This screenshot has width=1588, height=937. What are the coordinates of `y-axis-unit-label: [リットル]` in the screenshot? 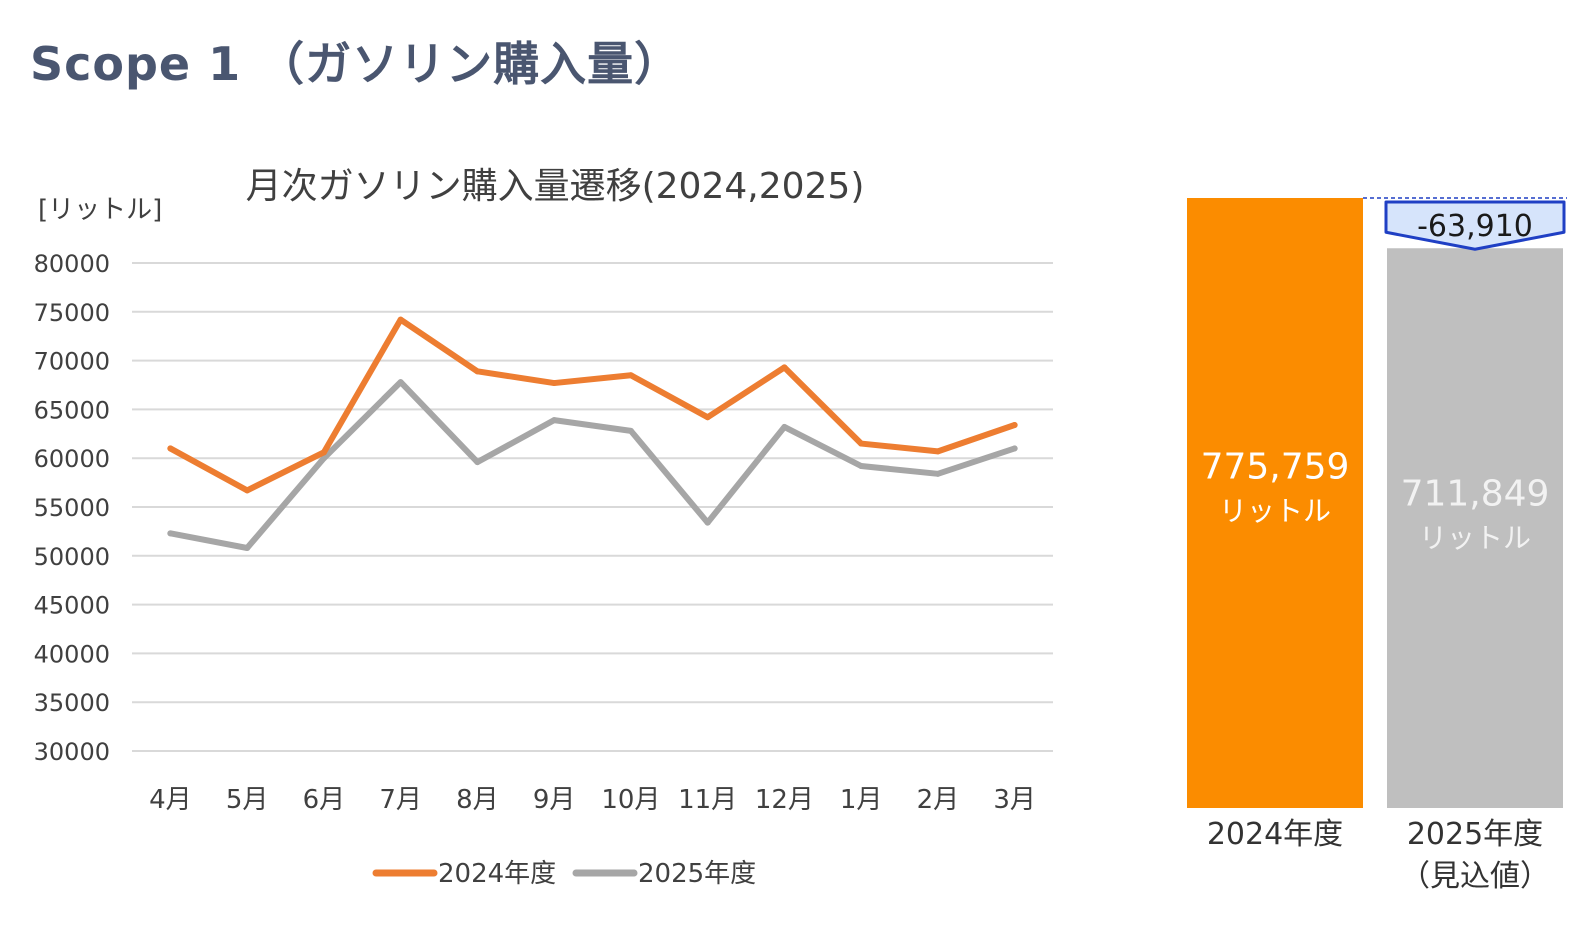 It's located at (100, 210).